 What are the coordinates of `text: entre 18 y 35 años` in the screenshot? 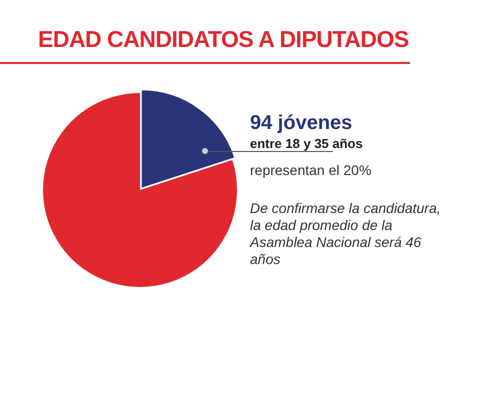 It's located at (306, 143).